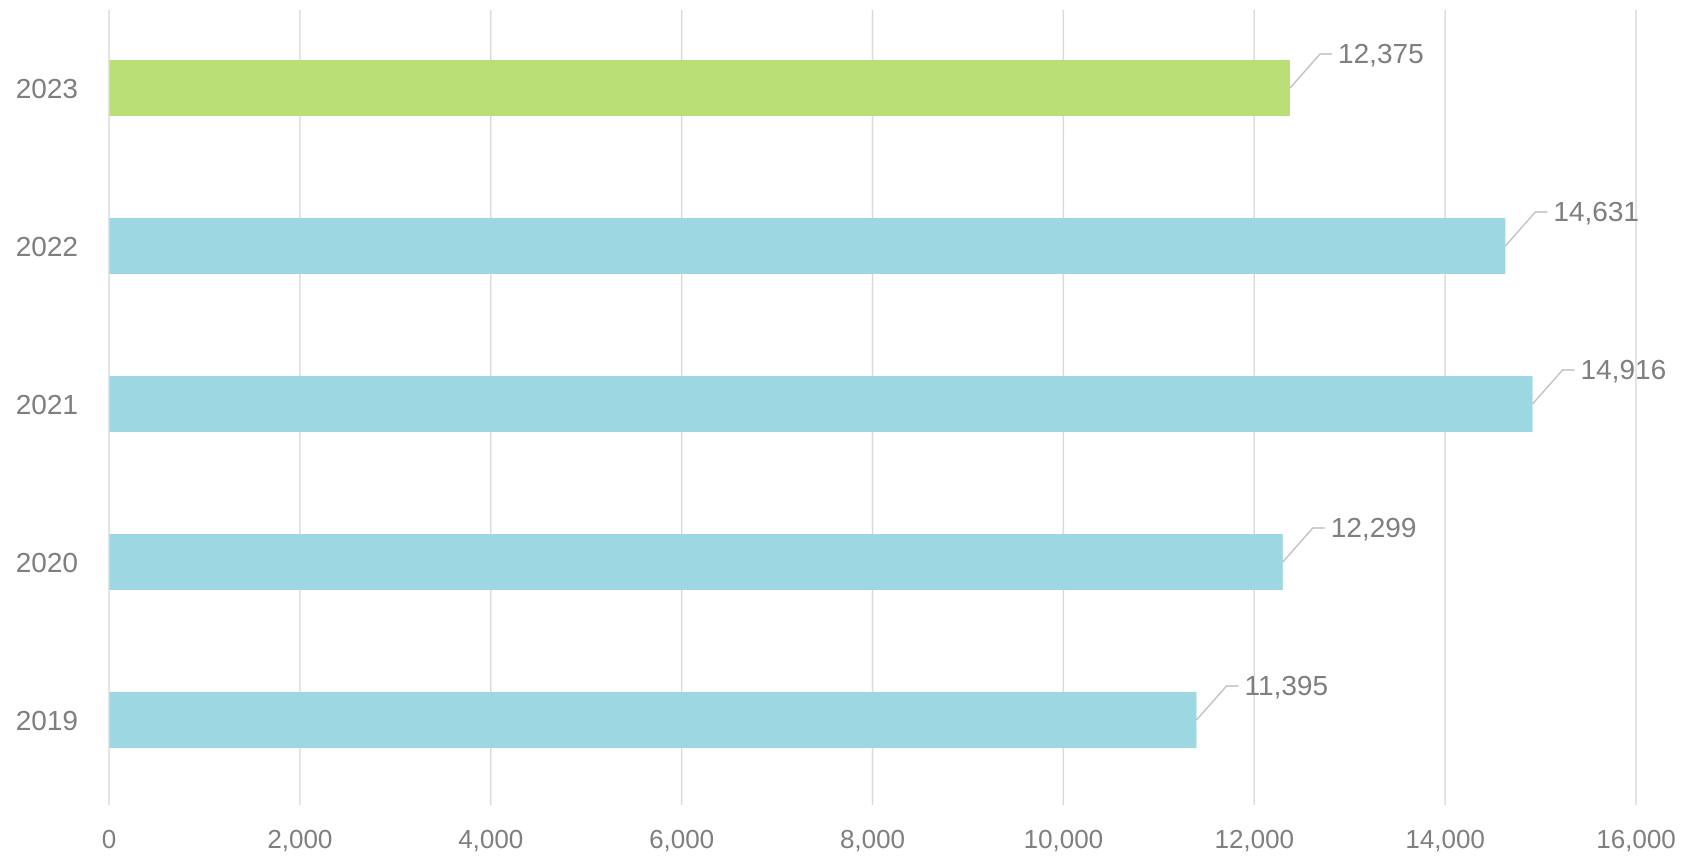 The width and height of the screenshot is (1685, 857). I want to click on x-tick-label: 12,000, so click(1254, 839).